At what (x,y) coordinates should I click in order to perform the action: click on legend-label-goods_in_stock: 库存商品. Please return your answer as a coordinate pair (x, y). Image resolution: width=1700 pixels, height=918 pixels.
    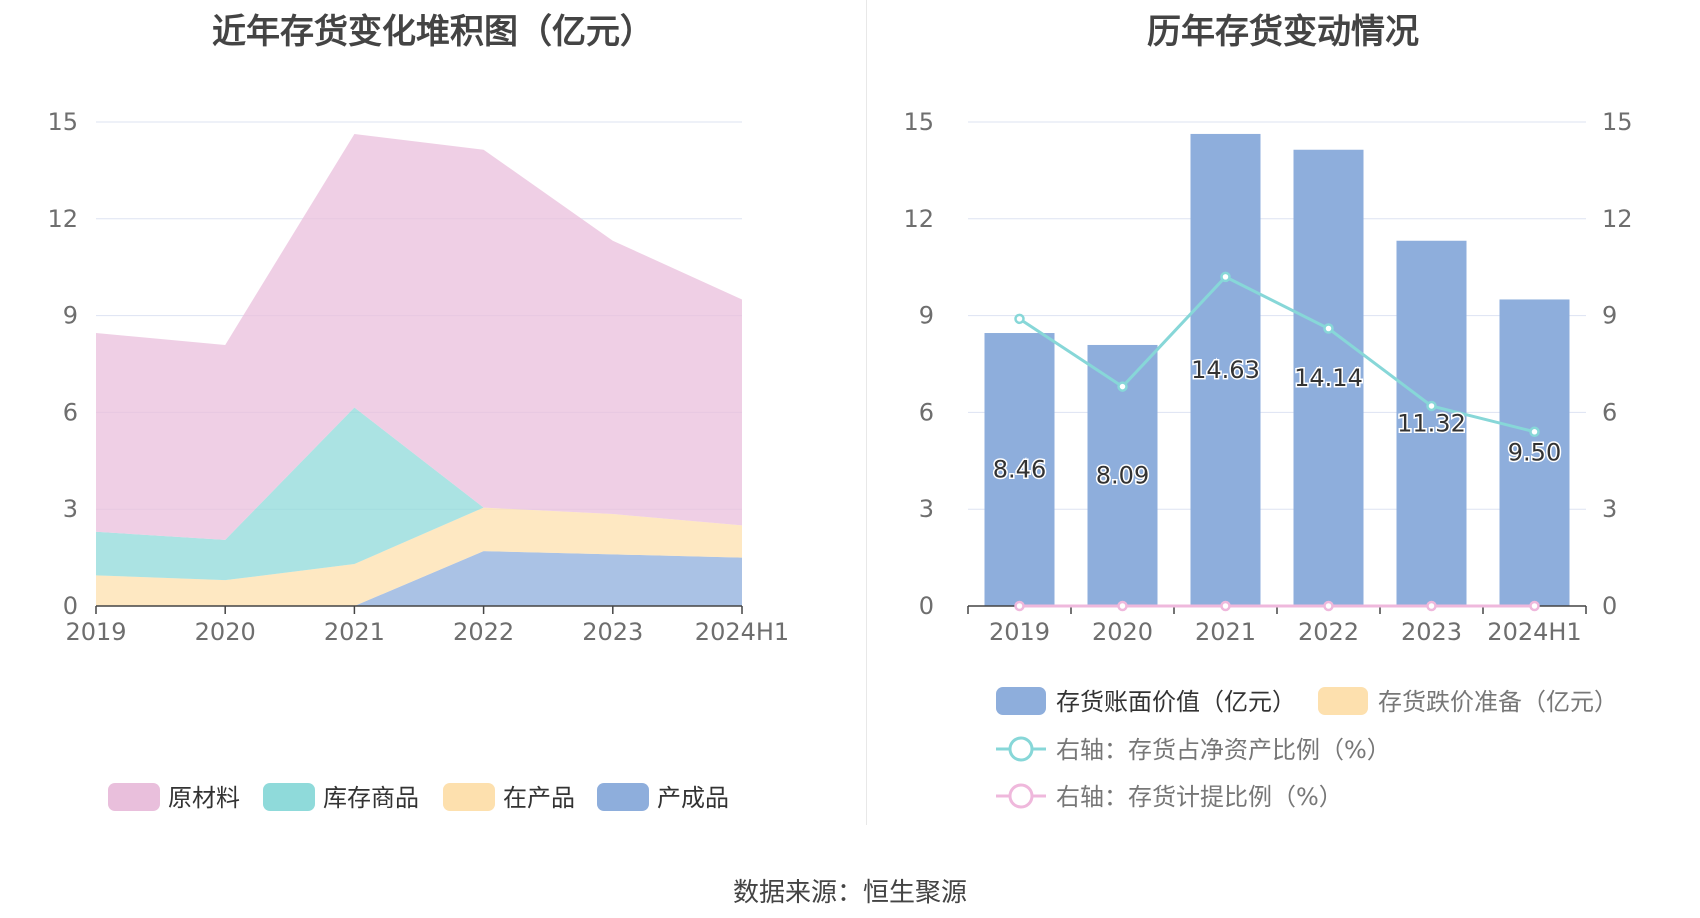
    Looking at the image, I should click on (371, 798).